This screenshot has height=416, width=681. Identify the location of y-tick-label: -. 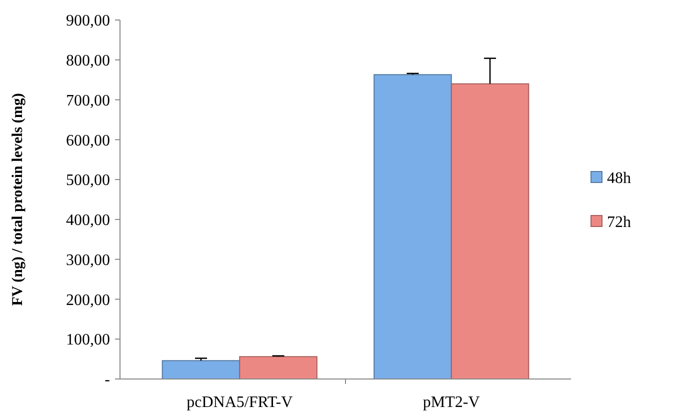
(107, 380).